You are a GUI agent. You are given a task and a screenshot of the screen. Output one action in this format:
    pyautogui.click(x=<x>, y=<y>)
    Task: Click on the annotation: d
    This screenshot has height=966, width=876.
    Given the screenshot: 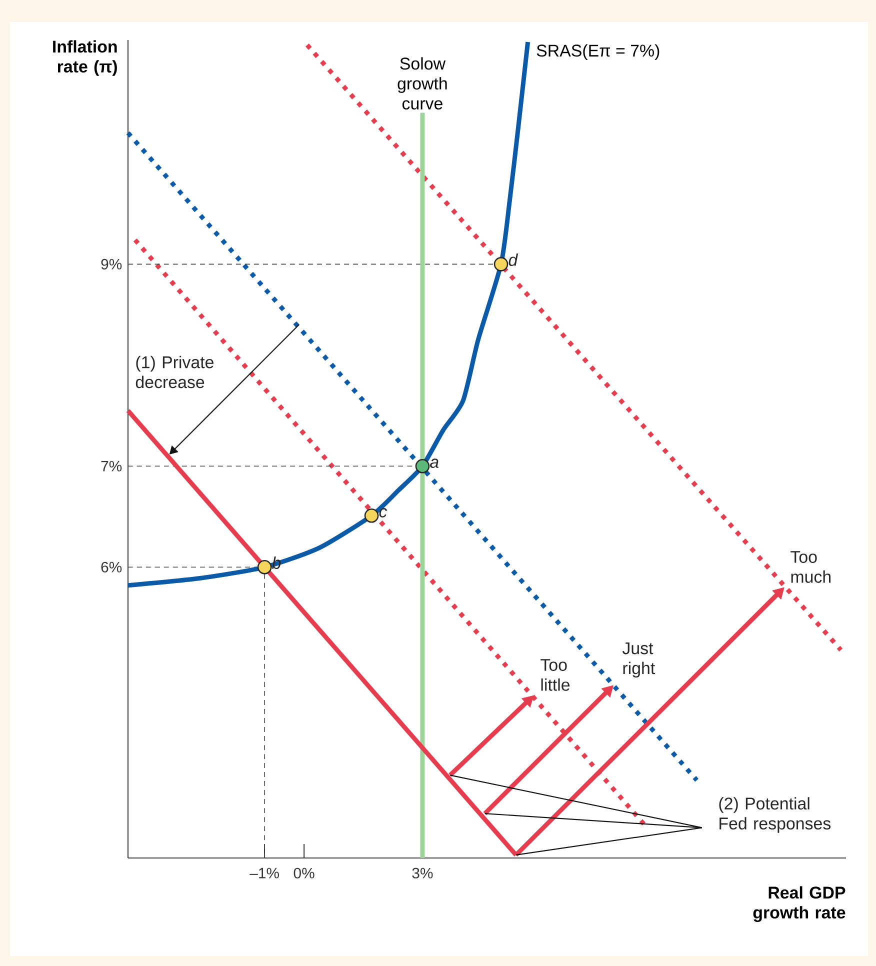 What is the action you would take?
    pyautogui.click(x=513, y=260)
    